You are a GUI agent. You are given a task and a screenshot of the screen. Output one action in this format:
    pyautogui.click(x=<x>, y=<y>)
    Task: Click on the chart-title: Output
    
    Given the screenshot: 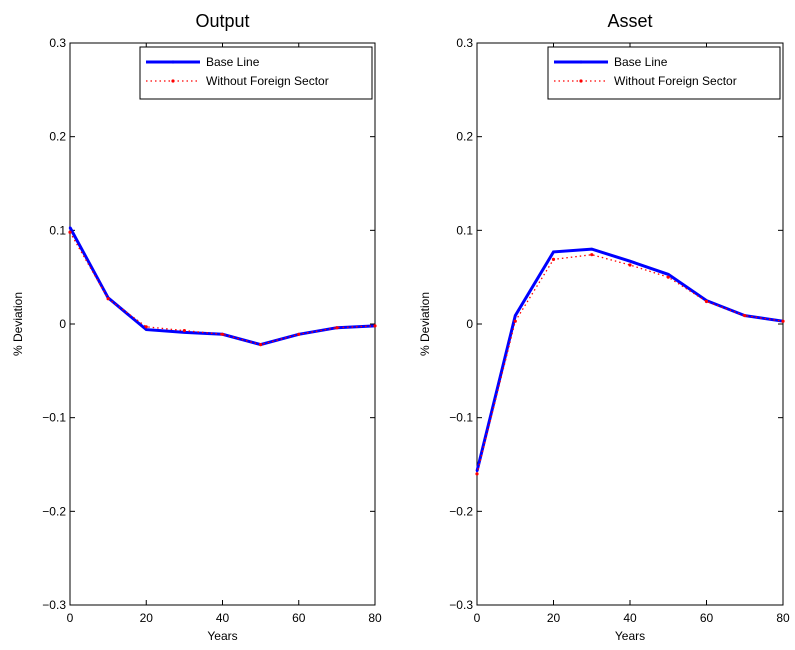 What is the action you would take?
    pyautogui.click(x=222, y=21)
    